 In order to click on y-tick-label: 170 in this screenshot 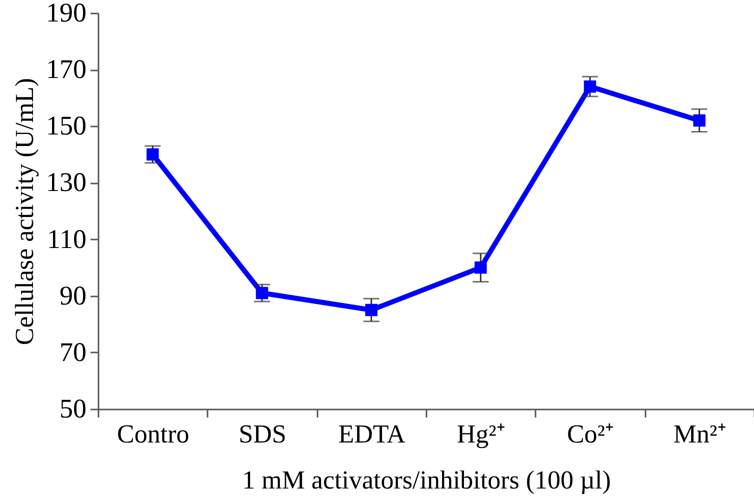, I will do `click(66, 69)`.